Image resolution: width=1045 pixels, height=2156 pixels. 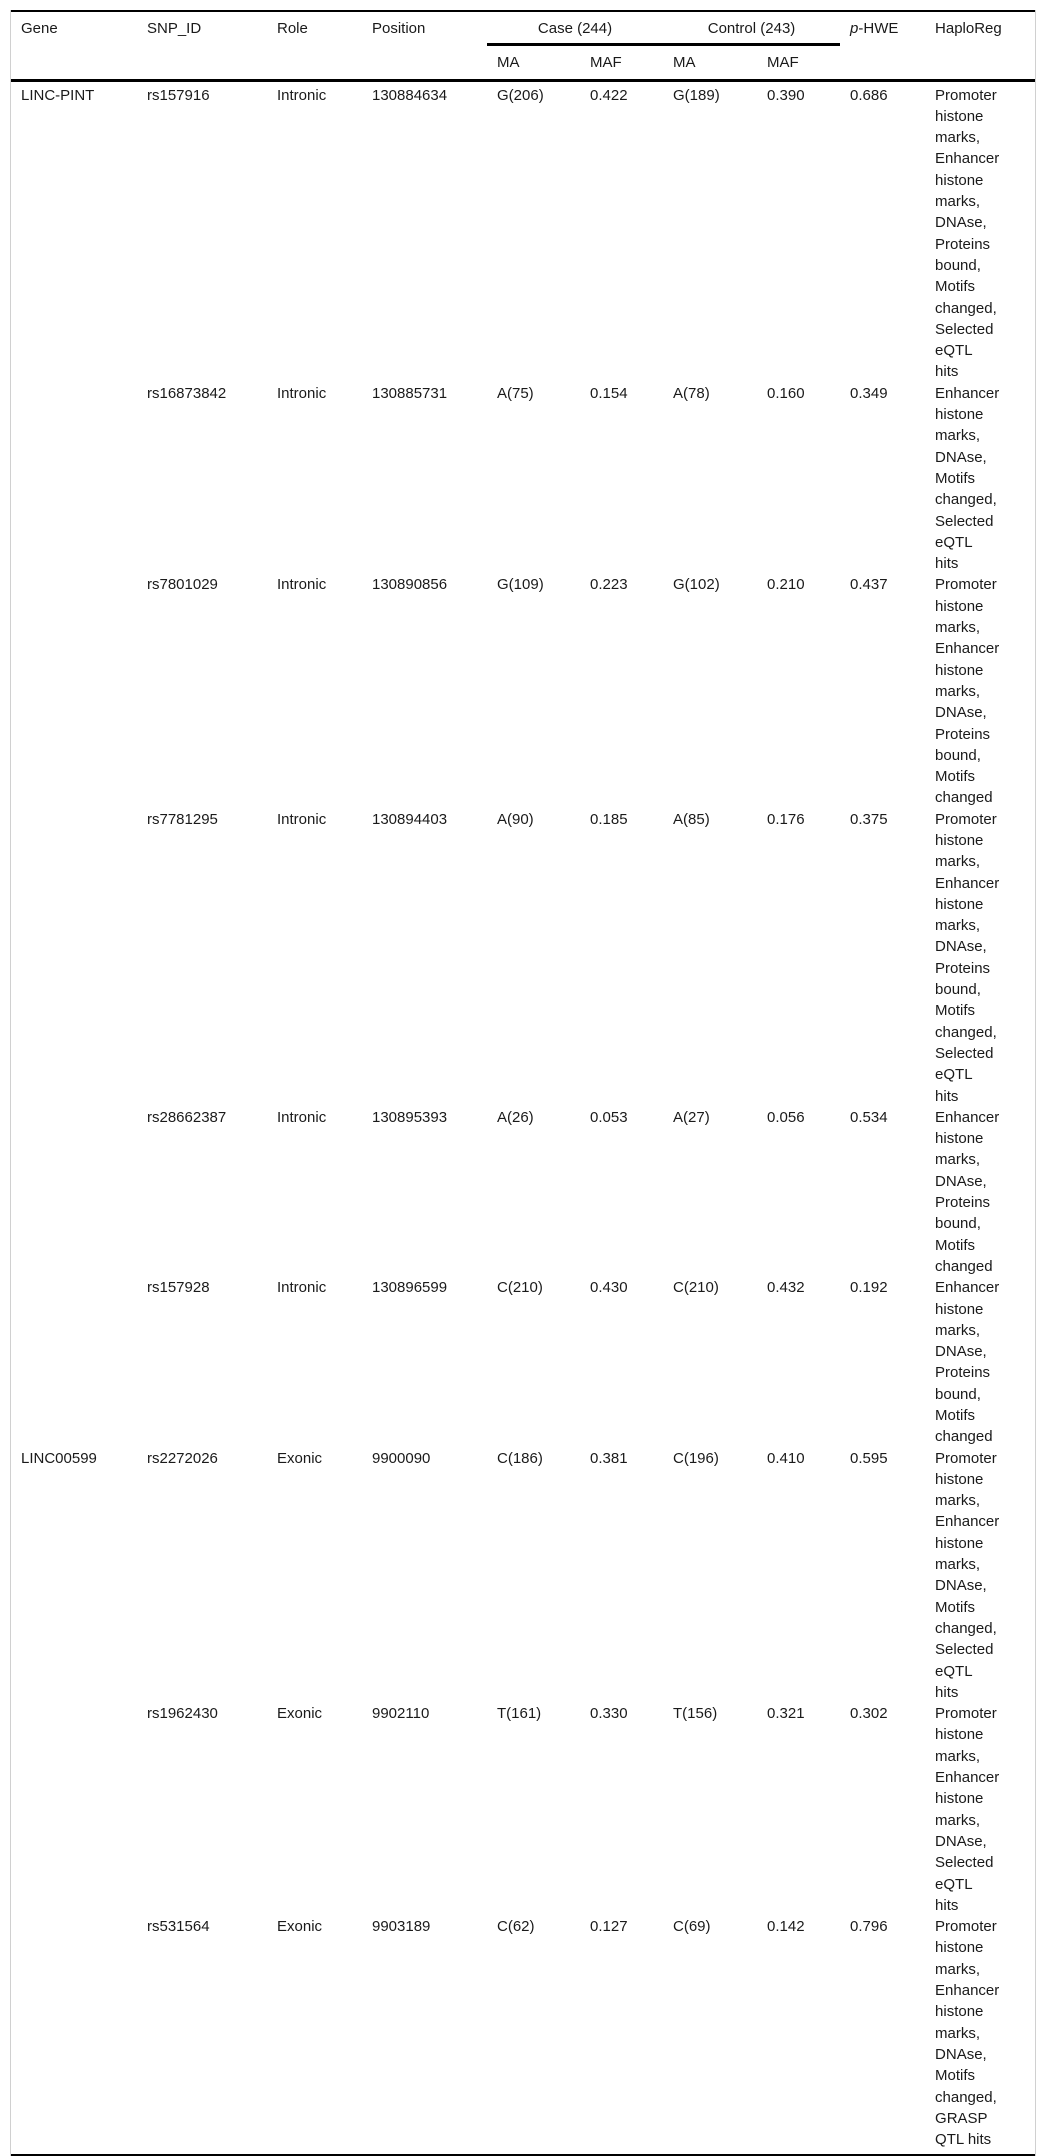 What do you see at coordinates (410, 819) in the screenshot?
I see `position-cell: 130894403` at bounding box center [410, 819].